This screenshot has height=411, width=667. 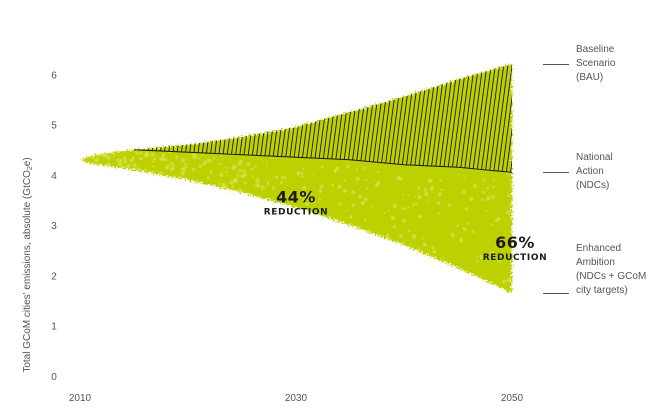 What do you see at coordinates (515, 258) in the screenshot?
I see `reduction-label: REDUCTION` at bounding box center [515, 258].